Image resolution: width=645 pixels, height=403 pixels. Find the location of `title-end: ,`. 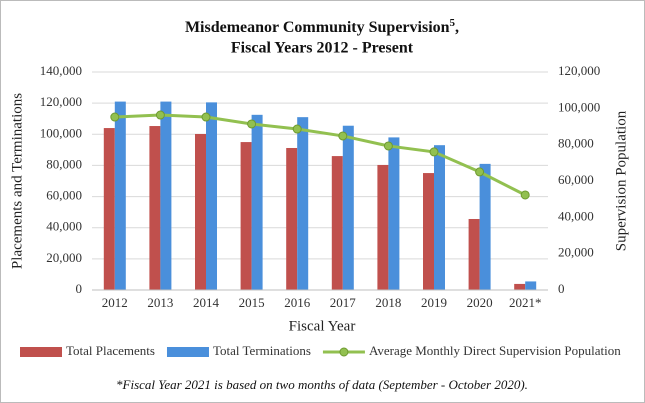

title-end: , is located at coordinates (457, 27).